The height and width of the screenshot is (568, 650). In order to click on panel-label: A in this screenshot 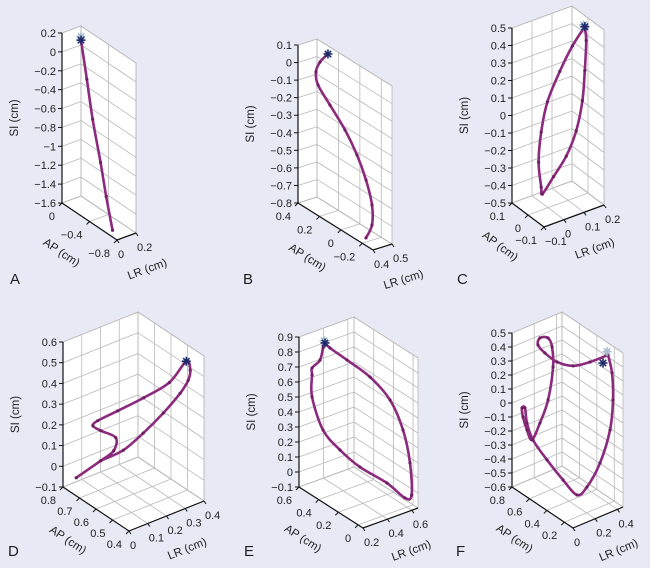, I will do `click(15, 279)`.